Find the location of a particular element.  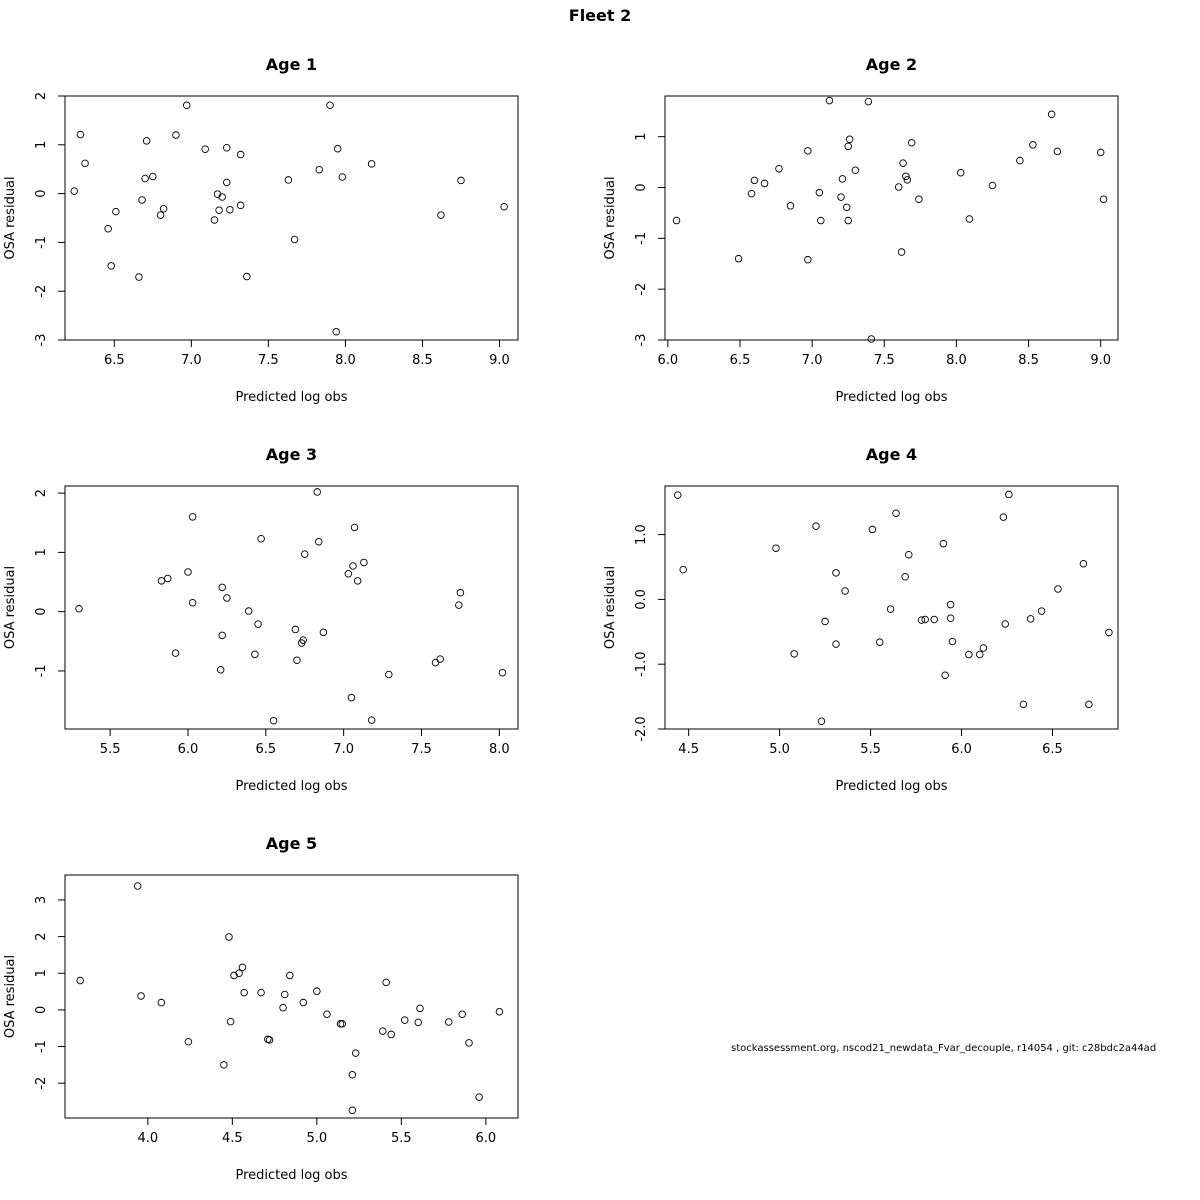

panel-title: Age 3 is located at coordinates (291, 454).